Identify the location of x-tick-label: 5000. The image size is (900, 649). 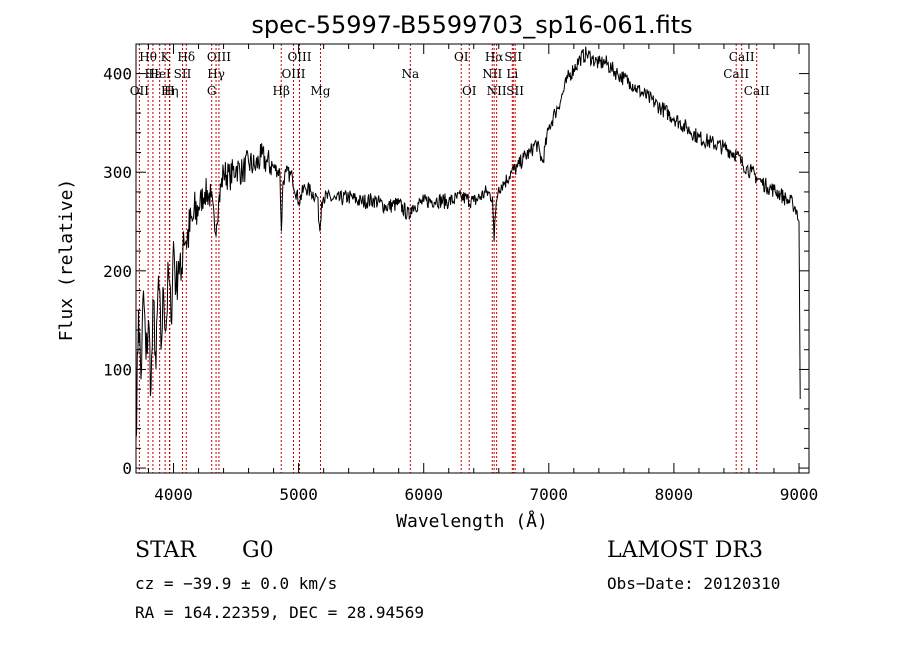
(298, 494).